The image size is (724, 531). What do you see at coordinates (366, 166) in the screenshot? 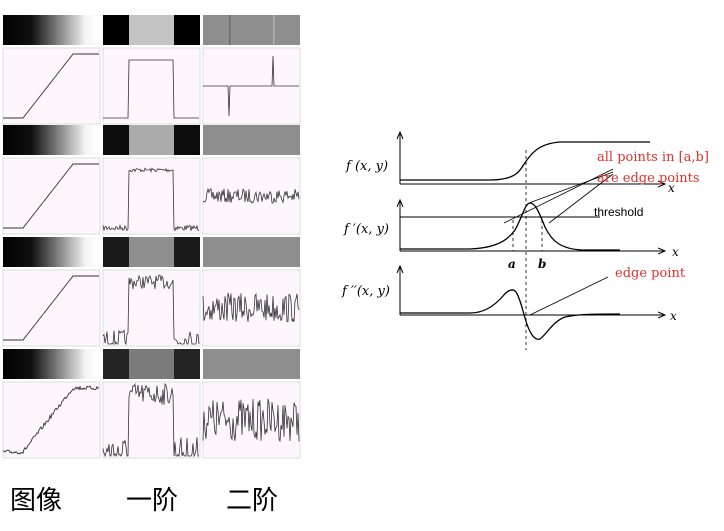
I see `curve-label-f: f (x, y)` at bounding box center [366, 166].